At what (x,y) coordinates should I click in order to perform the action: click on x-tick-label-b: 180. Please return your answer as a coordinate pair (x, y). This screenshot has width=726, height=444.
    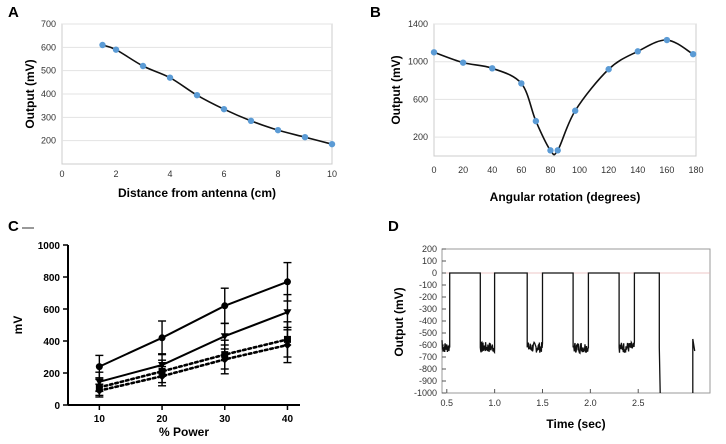
    Looking at the image, I should click on (695, 170).